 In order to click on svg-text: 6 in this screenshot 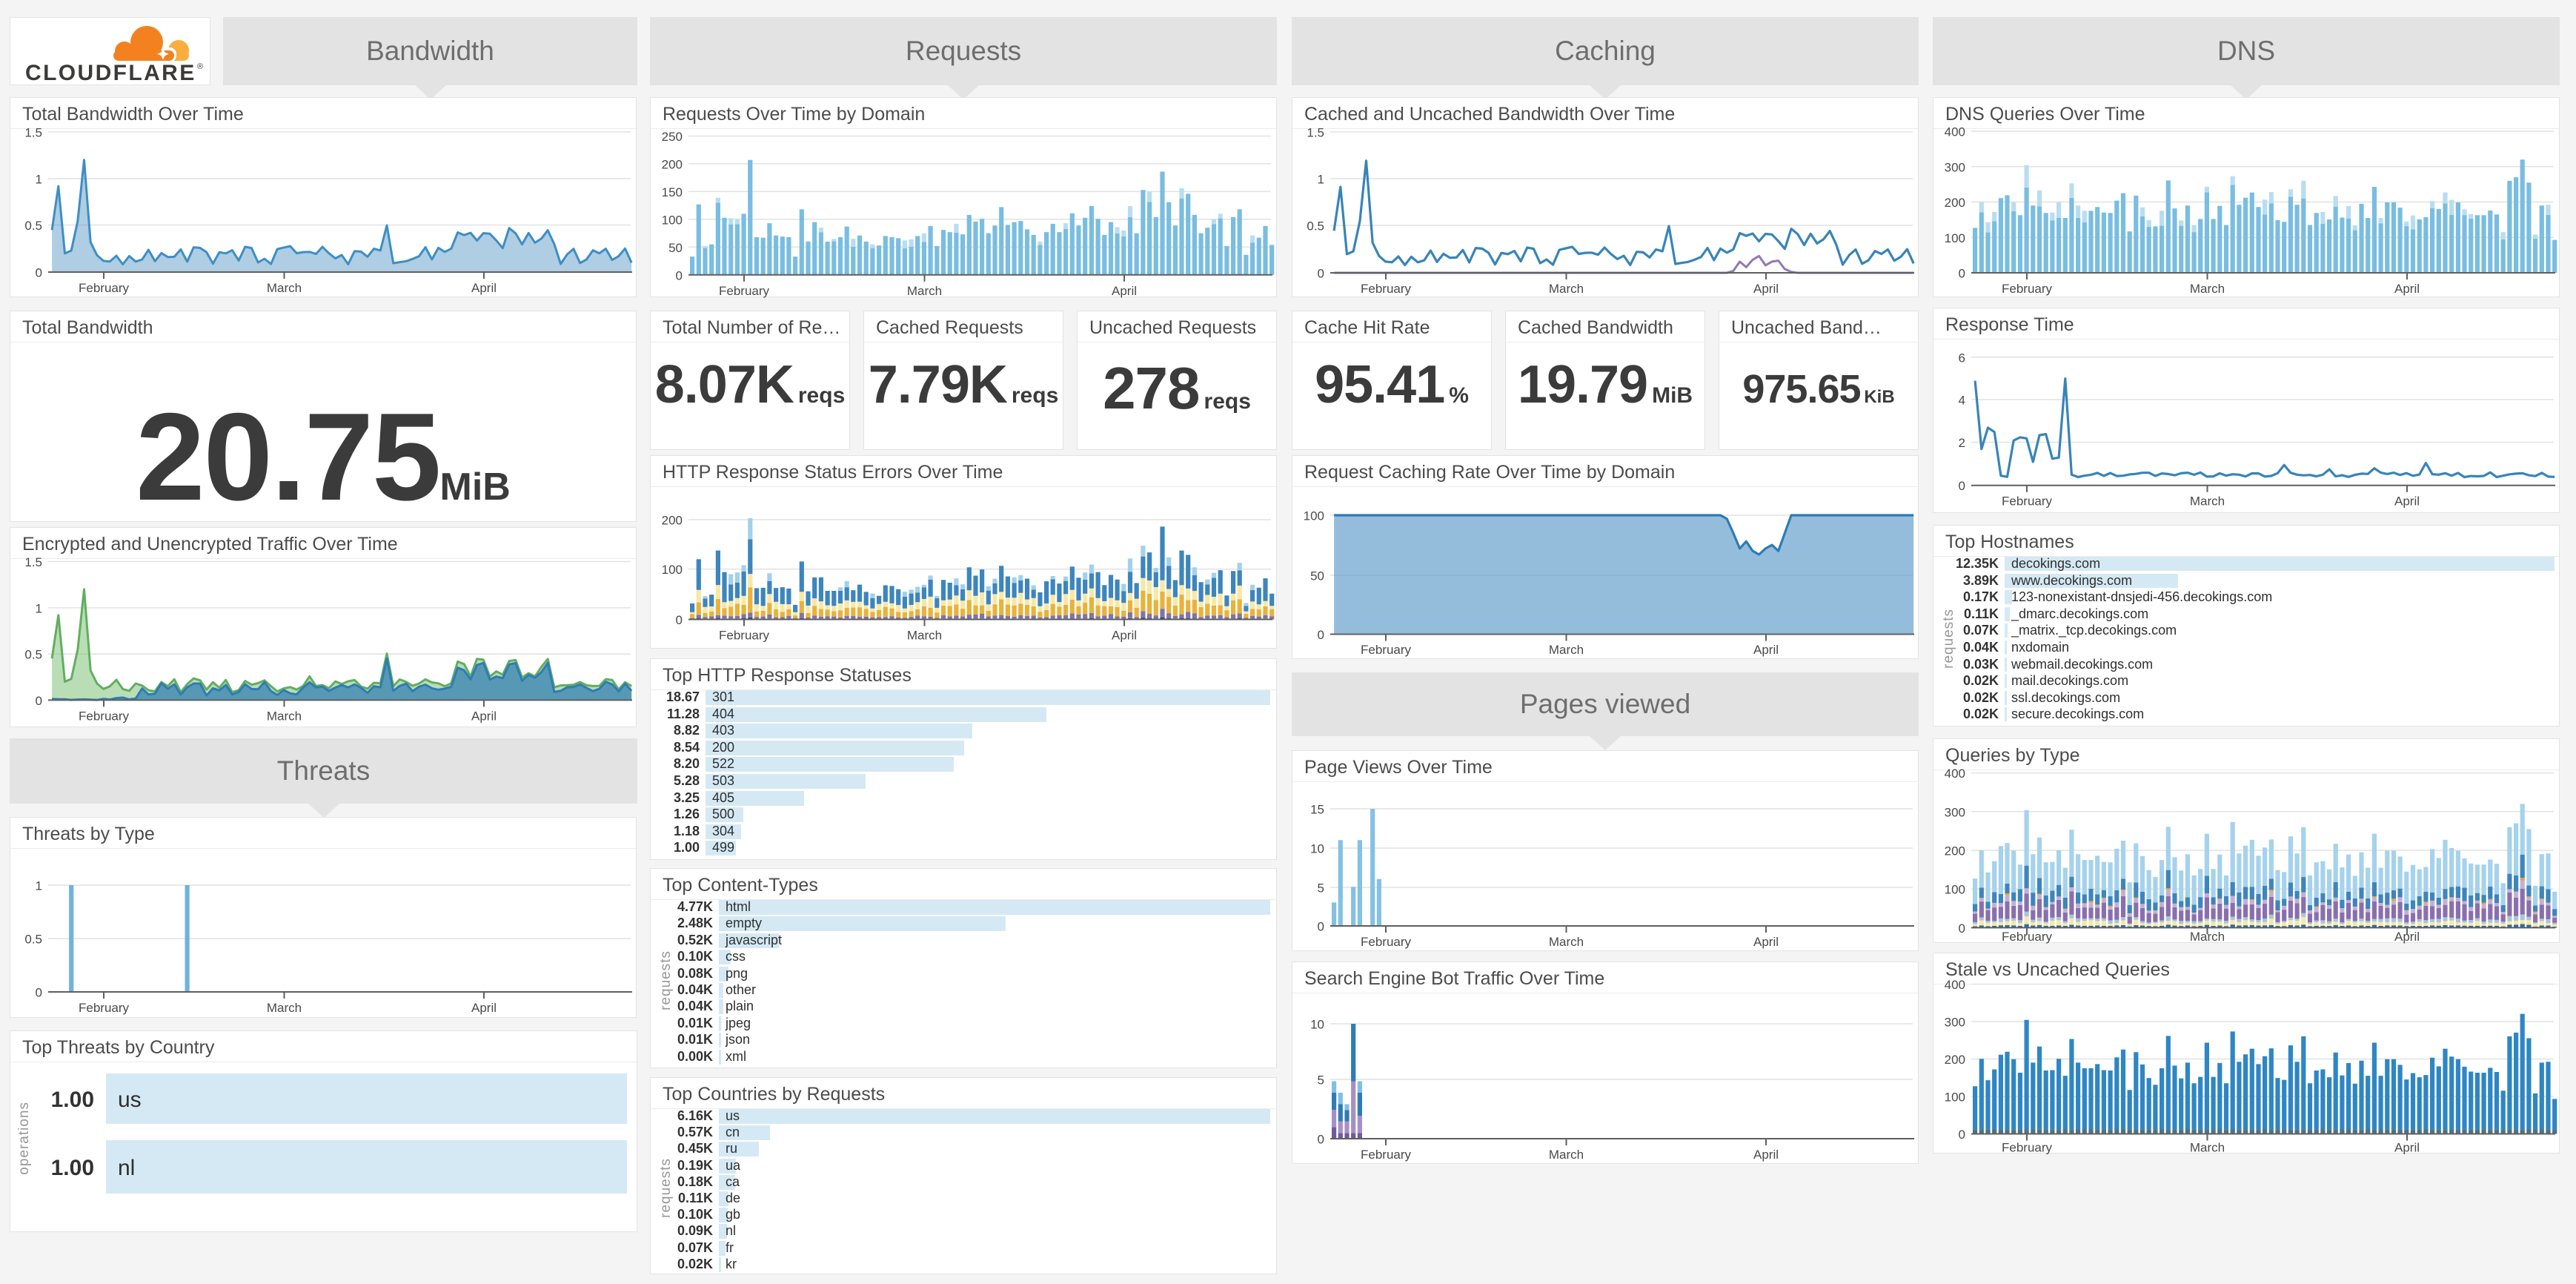, I will do `click(1962, 358)`.